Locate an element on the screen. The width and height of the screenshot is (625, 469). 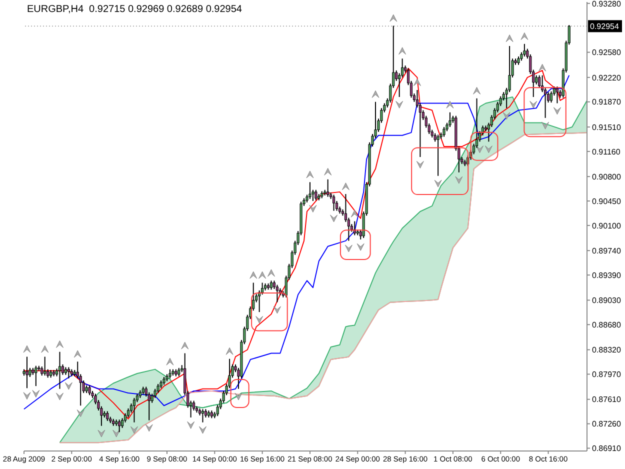
y-tick-label: 0.87610 is located at coordinates (607, 399).